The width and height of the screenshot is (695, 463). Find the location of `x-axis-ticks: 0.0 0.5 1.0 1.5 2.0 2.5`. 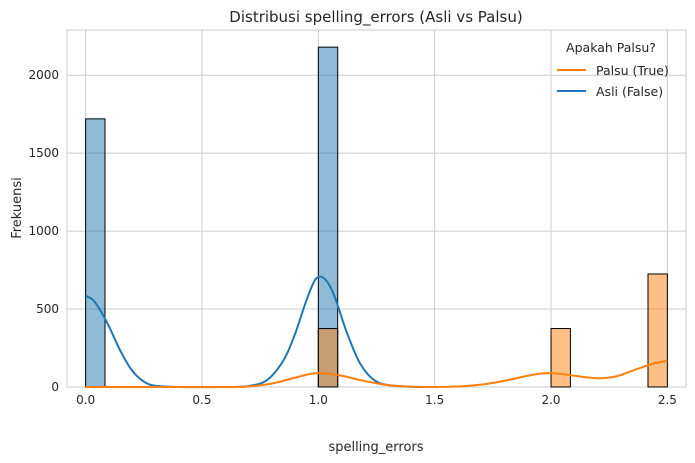

x-axis-ticks: 0.0 0.5 1.0 1.5 2.0 2.5 is located at coordinates (376, 400).